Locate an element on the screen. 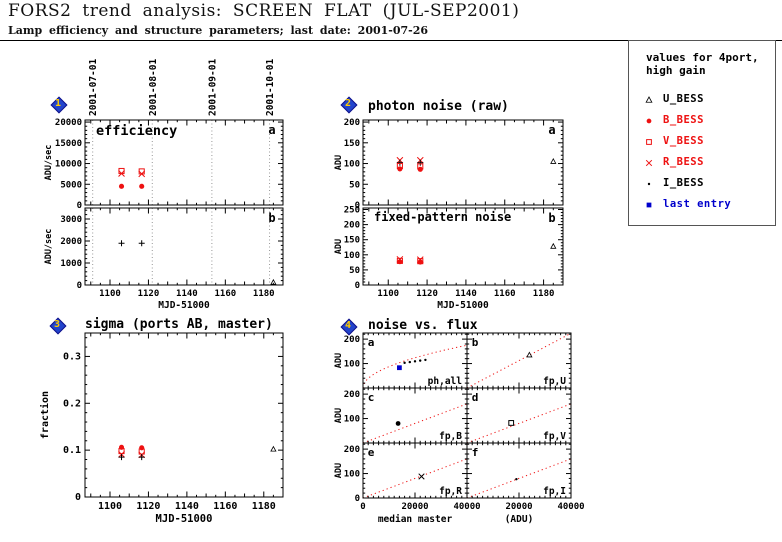 The image size is (782, 542). legend-title: values for 4port, high gain is located at coordinates (702, 64).